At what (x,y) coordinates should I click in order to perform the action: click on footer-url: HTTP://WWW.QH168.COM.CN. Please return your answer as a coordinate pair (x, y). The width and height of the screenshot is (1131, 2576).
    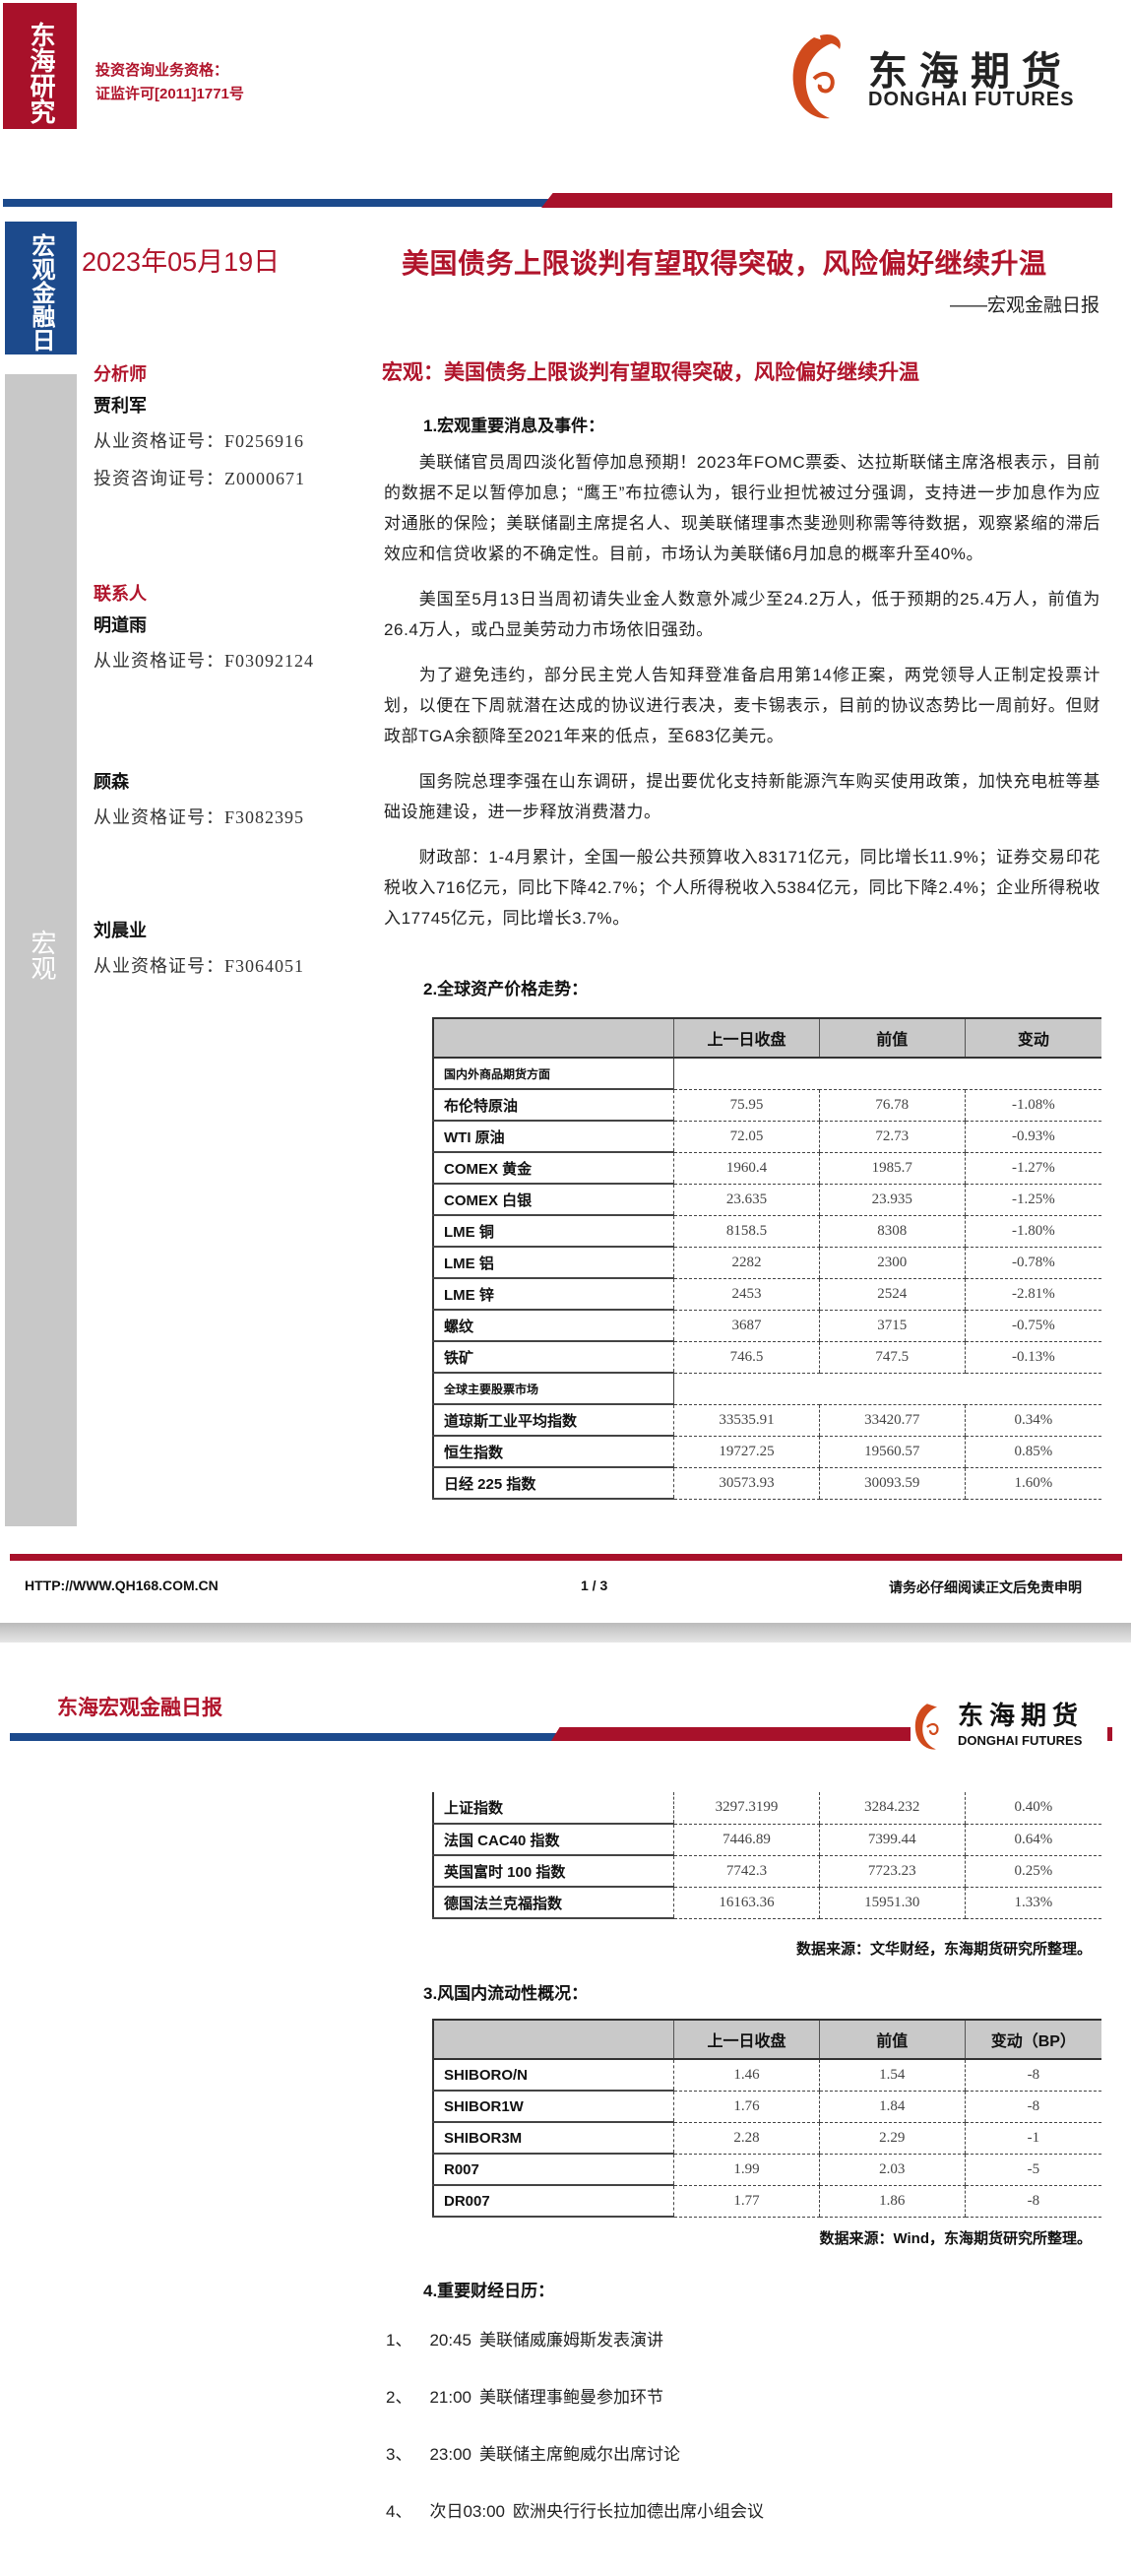
    Looking at the image, I should click on (122, 1585).